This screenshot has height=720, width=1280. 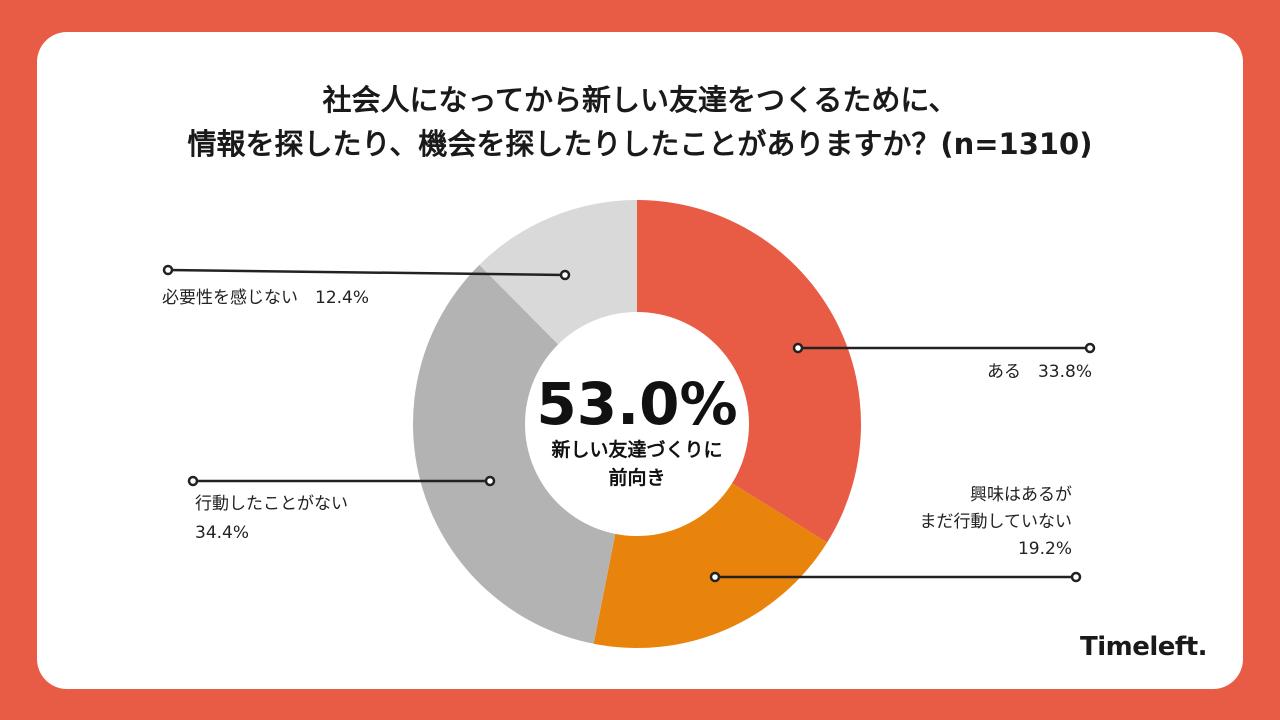 What do you see at coordinates (1076, 577) in the screenshot?
I see `leader-dot-kyomi-outer` at bounding box center [1076, 577].